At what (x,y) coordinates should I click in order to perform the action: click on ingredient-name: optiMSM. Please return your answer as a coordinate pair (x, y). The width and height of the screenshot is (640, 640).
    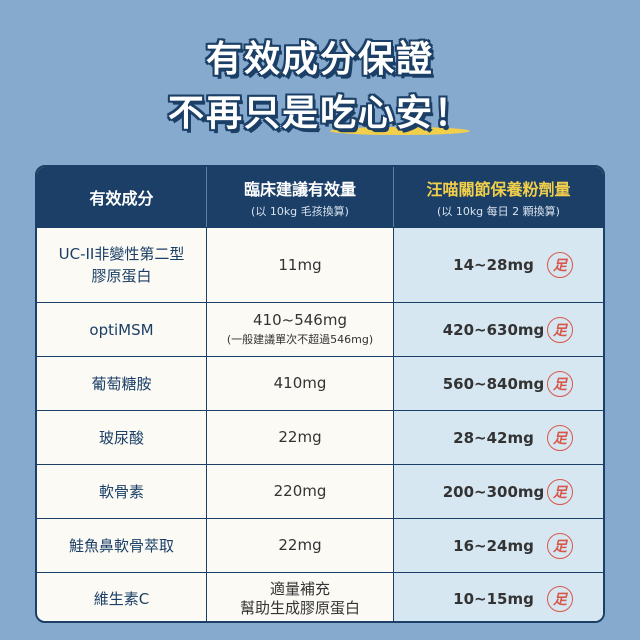
    Looking at the image, I should click on (121, 329).